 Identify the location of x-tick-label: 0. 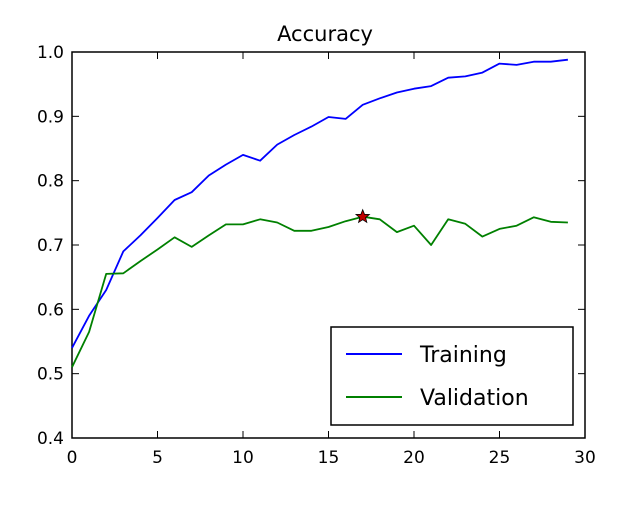
(72, 458).